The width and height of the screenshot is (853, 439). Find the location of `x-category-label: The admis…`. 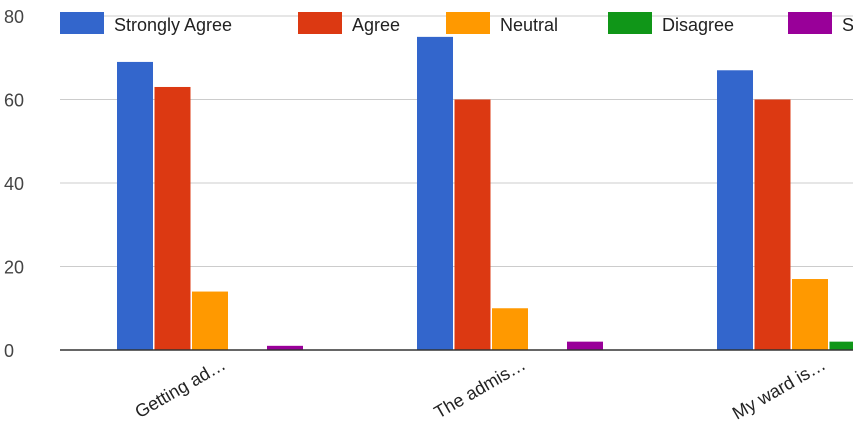

x-category-label: The admis… is located at coordinates (480, 388).